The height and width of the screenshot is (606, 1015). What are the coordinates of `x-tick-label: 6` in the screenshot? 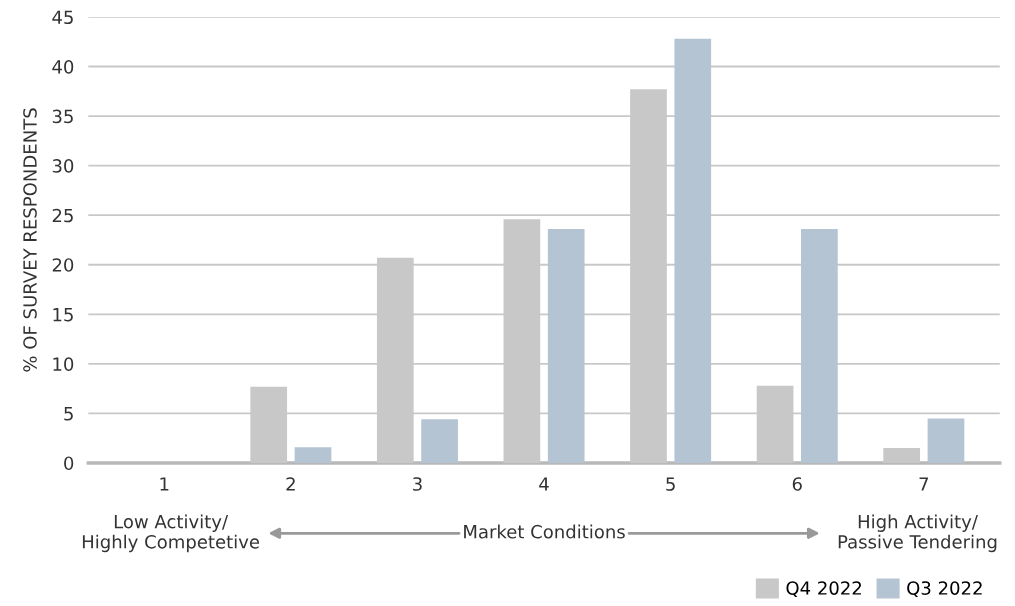 It's located at (797, 484).